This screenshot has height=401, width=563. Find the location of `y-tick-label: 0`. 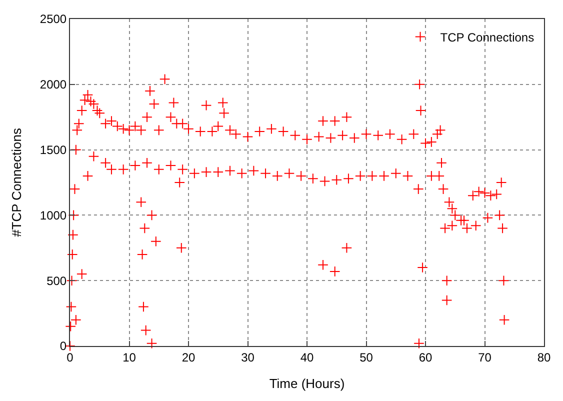

y-tick-label: 0 is located at coordinates (63, 346).